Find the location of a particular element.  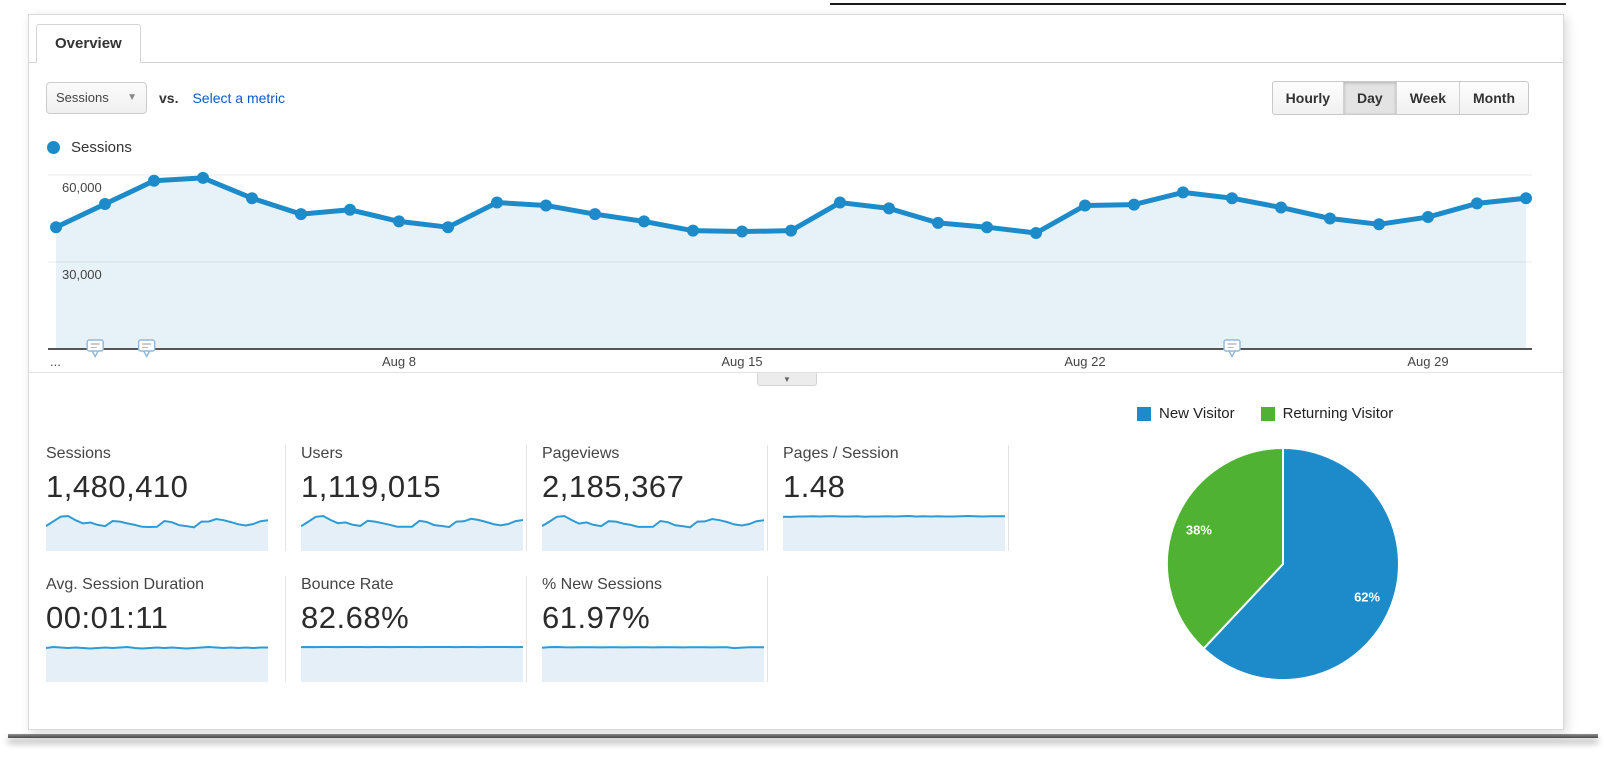

metric-value: 2,185,367 is located at coordinates (613, 486).